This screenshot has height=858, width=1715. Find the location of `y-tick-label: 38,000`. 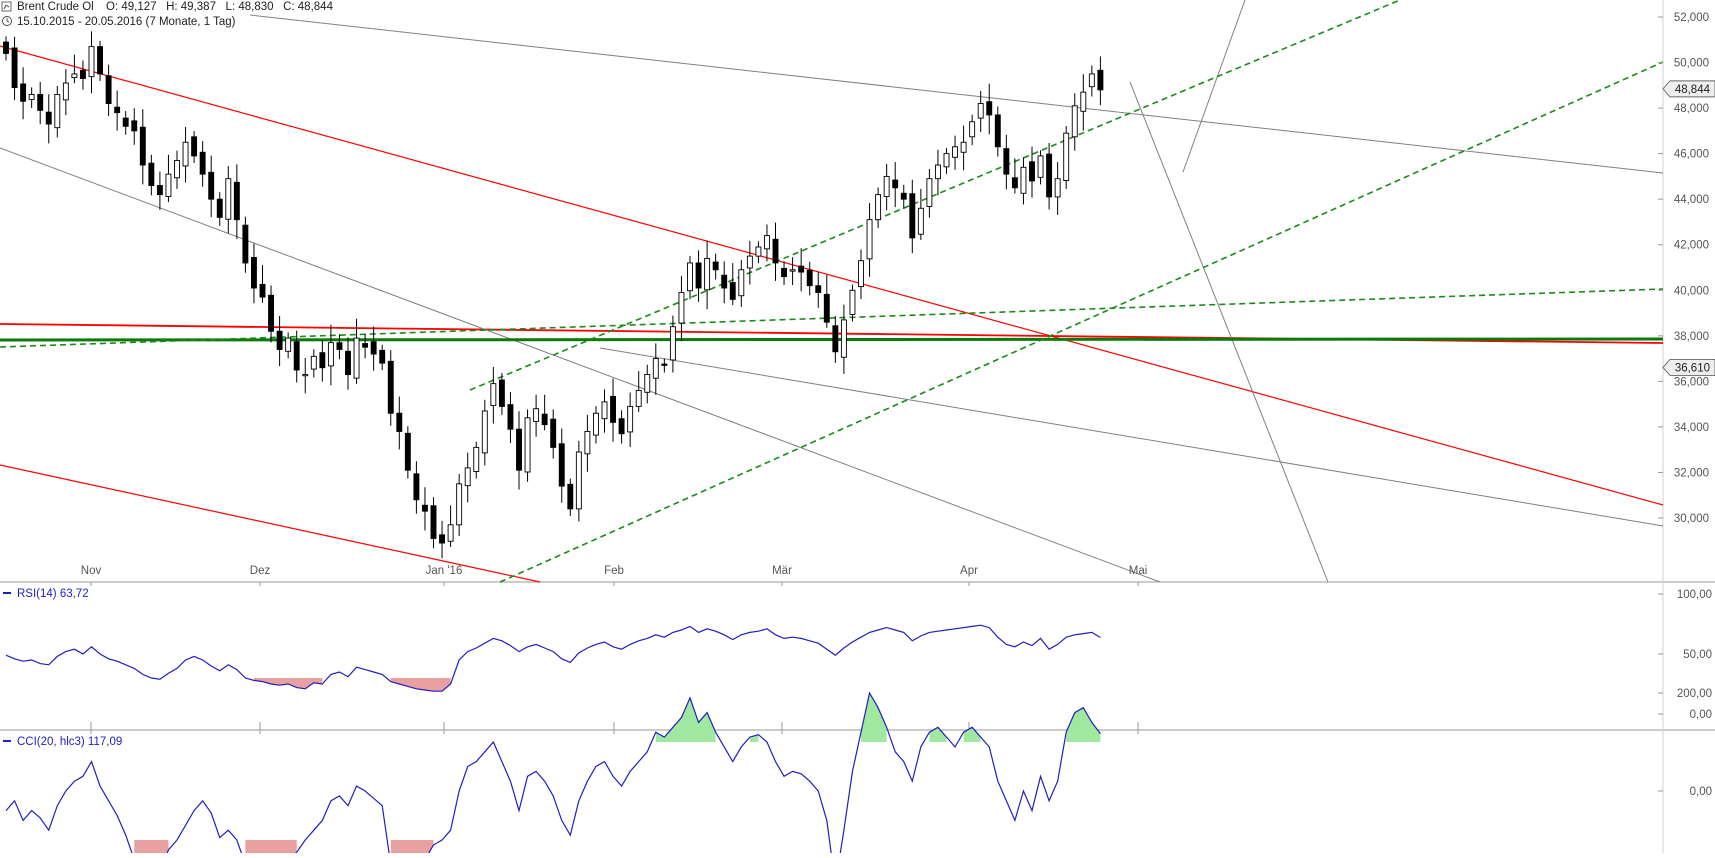

y-tick-label: 38,000 is located at coordinates (1691, 337).